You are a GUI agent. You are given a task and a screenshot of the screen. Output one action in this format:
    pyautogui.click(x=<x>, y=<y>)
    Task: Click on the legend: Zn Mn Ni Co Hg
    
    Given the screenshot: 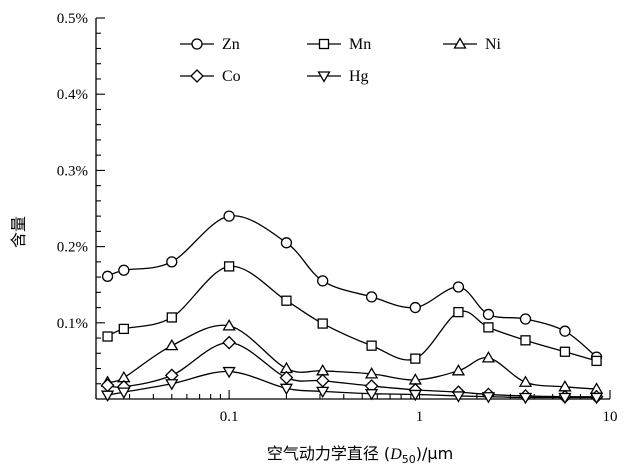 What is the action you would take?
    pyautogui.click(x=341, y=60)
    